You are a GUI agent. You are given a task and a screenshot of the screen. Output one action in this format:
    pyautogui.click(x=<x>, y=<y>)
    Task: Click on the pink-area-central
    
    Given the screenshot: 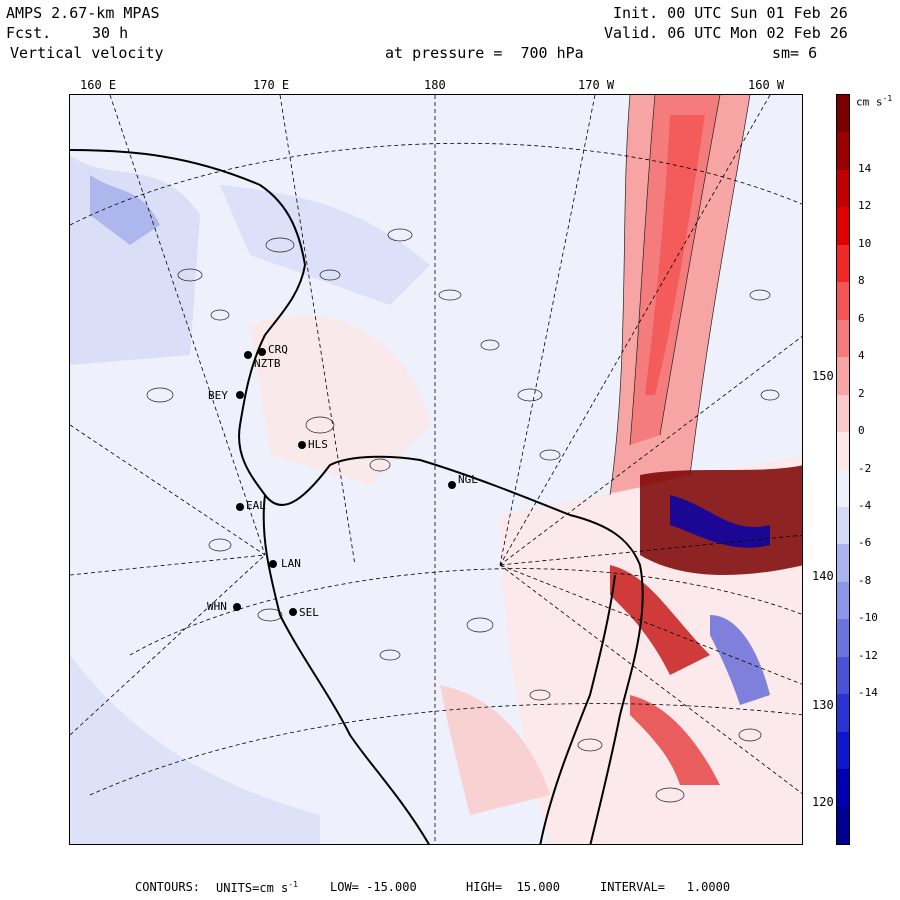 What is the action you would take?
    pyautogui.click(x=340, y=400)
    